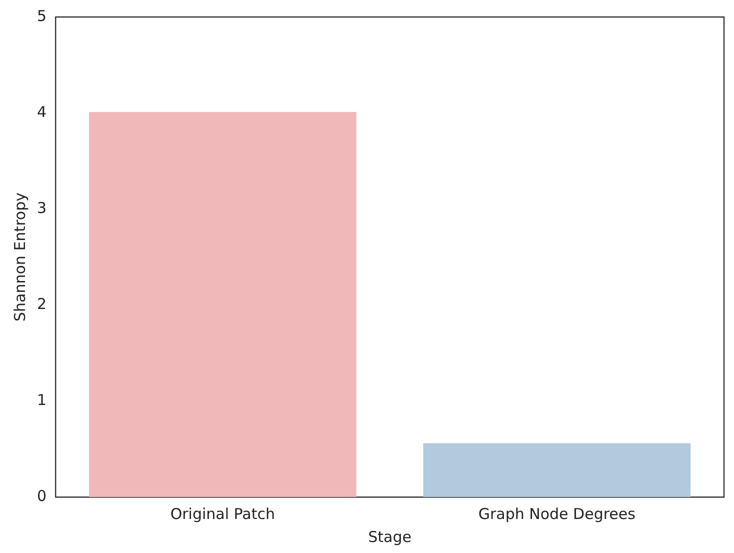 This screenshot has width=734, height=553. I want to click on y-axis-title: Shannon Entropy, so click(19, 257).